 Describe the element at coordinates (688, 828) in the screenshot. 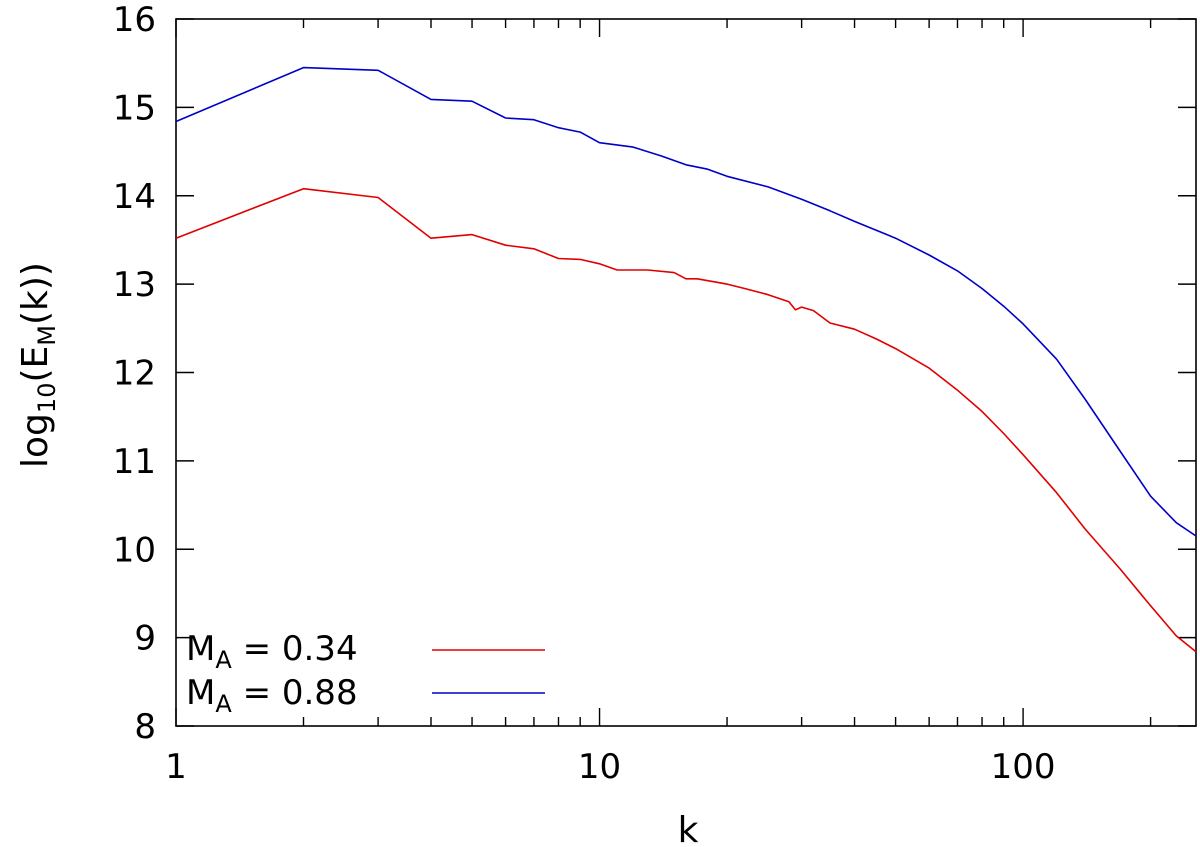

I see `x-axis-label: k` at that location.